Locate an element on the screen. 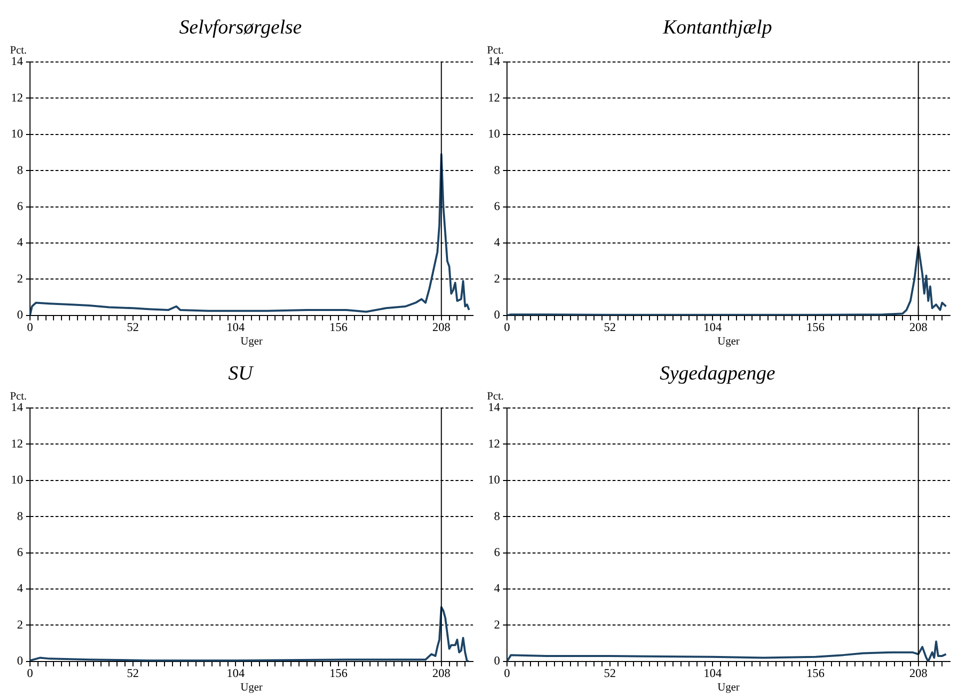  chart-title: Sygedagpenge is located at coordinates (718, 373).